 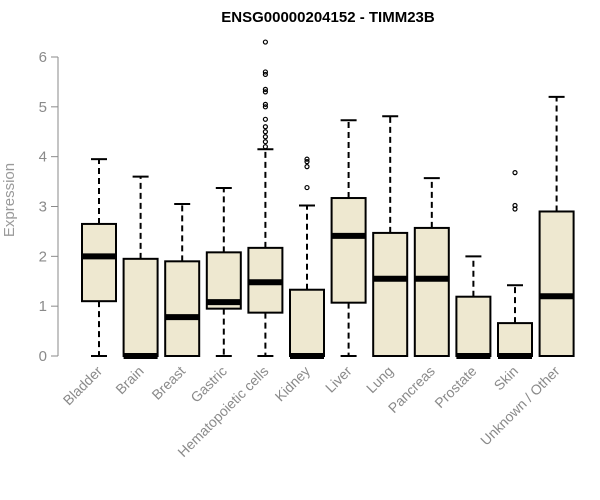 What do you see at coordinates (168, 383) in the screenshot?
I see `x-tick-label: Breast` at bounding box center [168, 383].